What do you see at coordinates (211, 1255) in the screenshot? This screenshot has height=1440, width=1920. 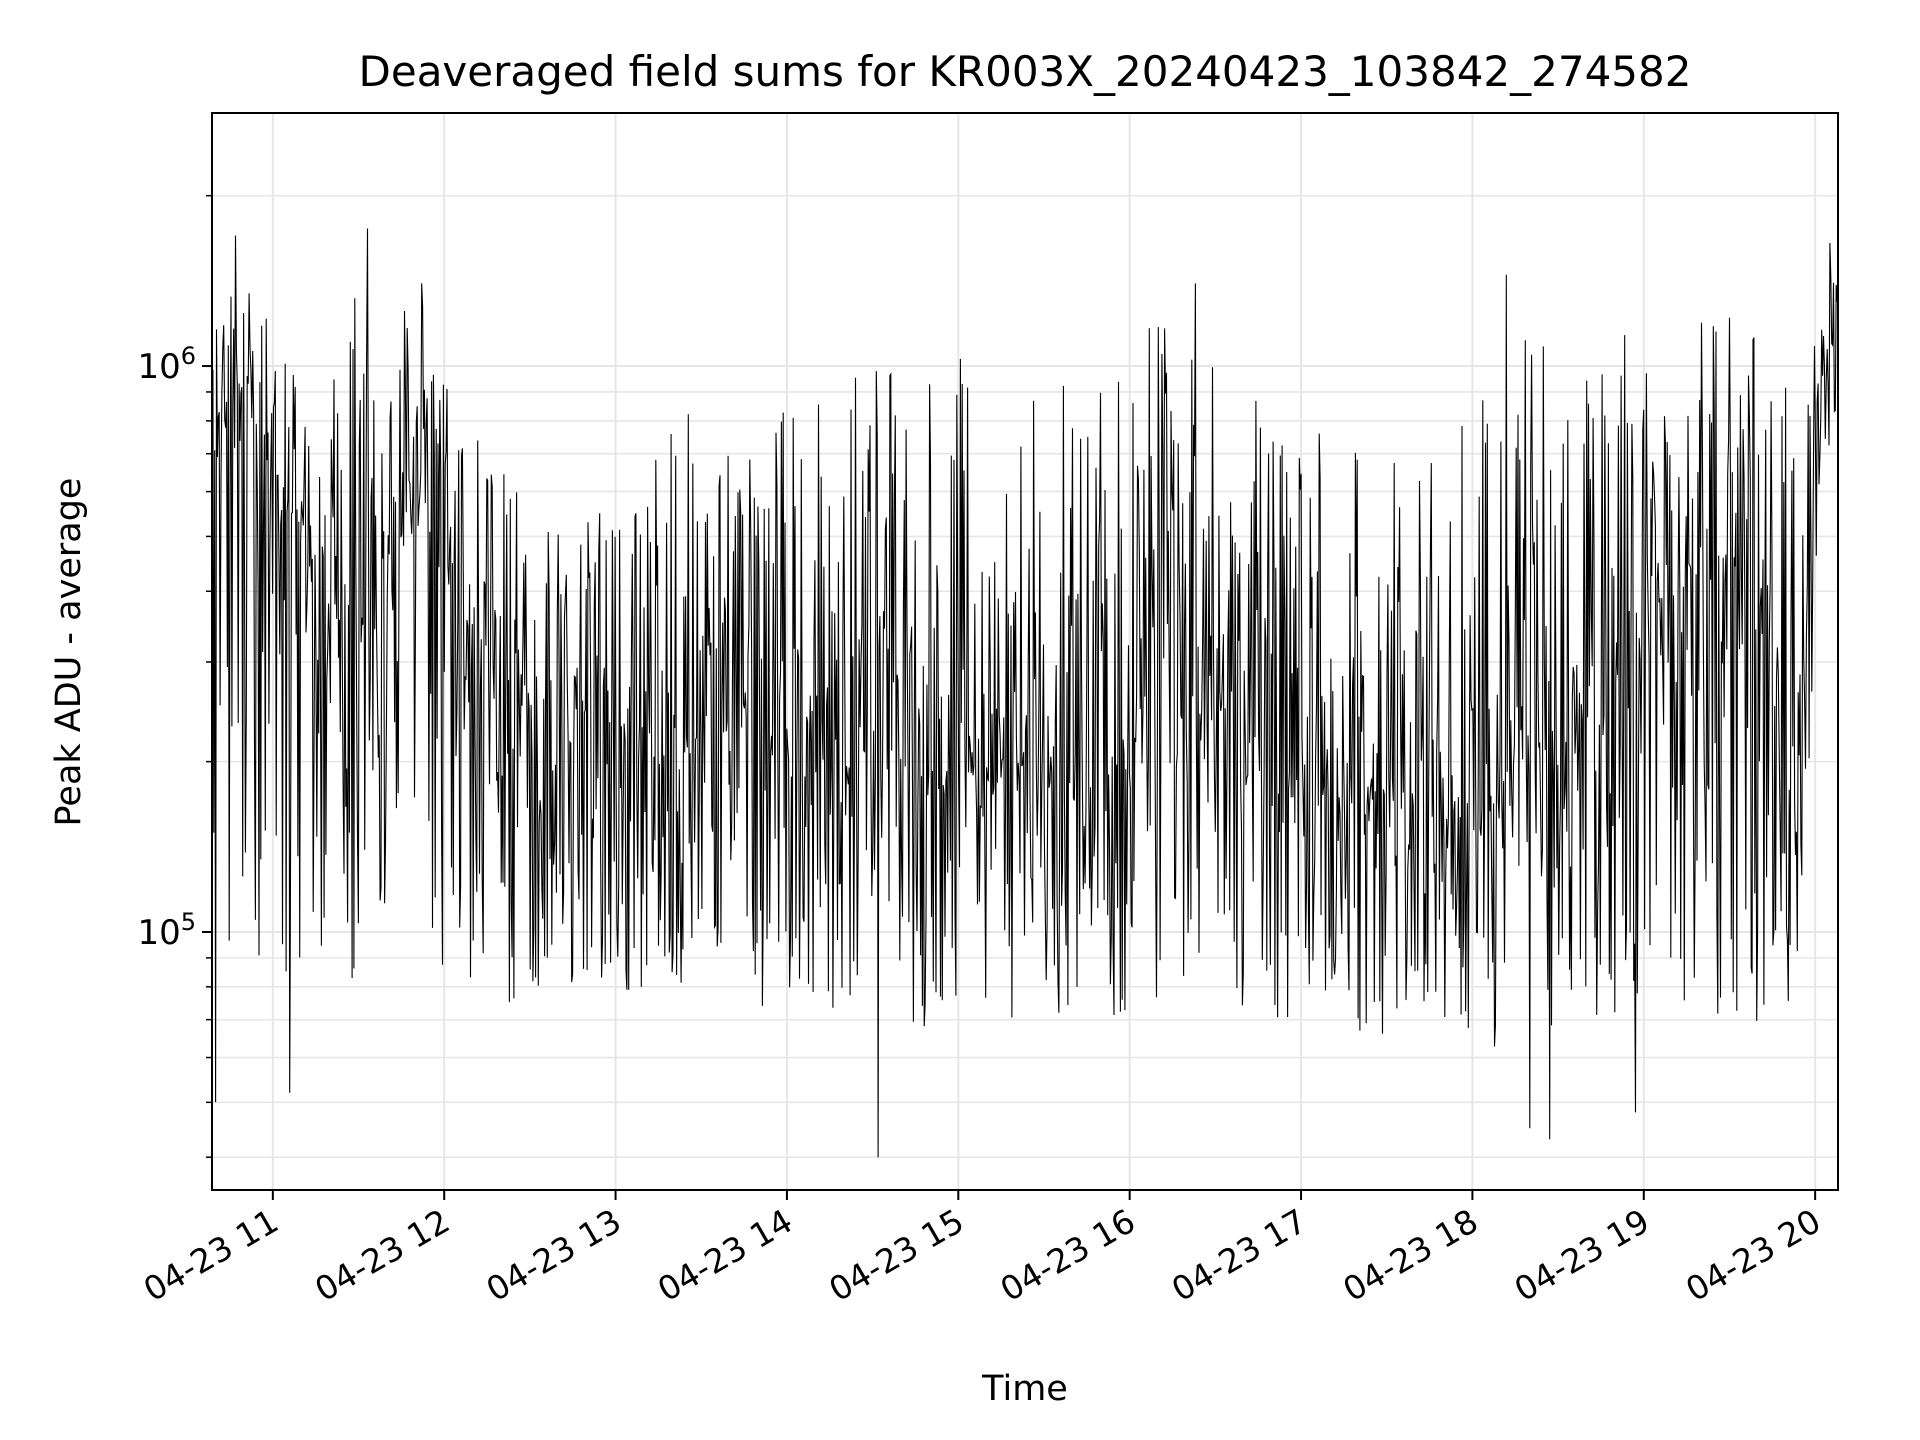 I see `x-tick-label: 04-23 11` at bounding box center [211, 1255].